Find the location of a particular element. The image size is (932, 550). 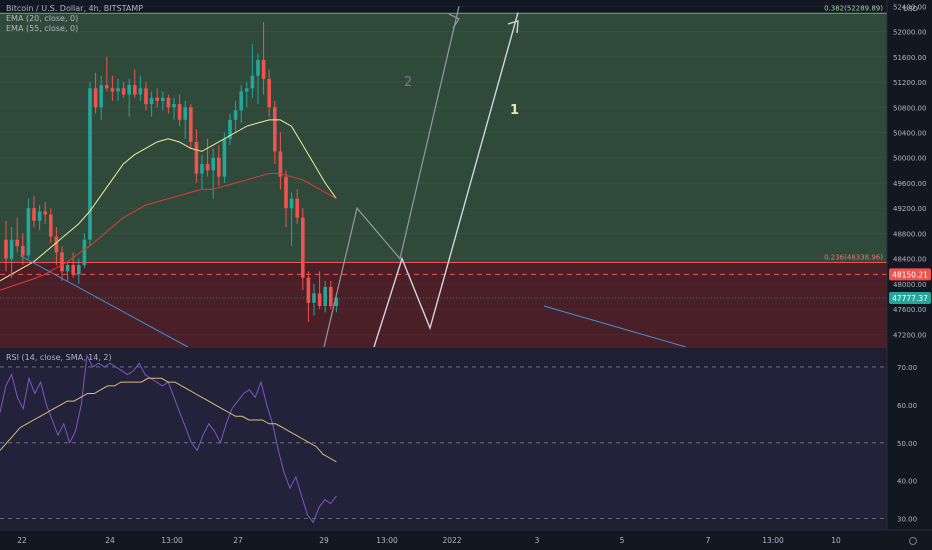

price-tick-label: 51600.00 is located at coordinates (909, 58).